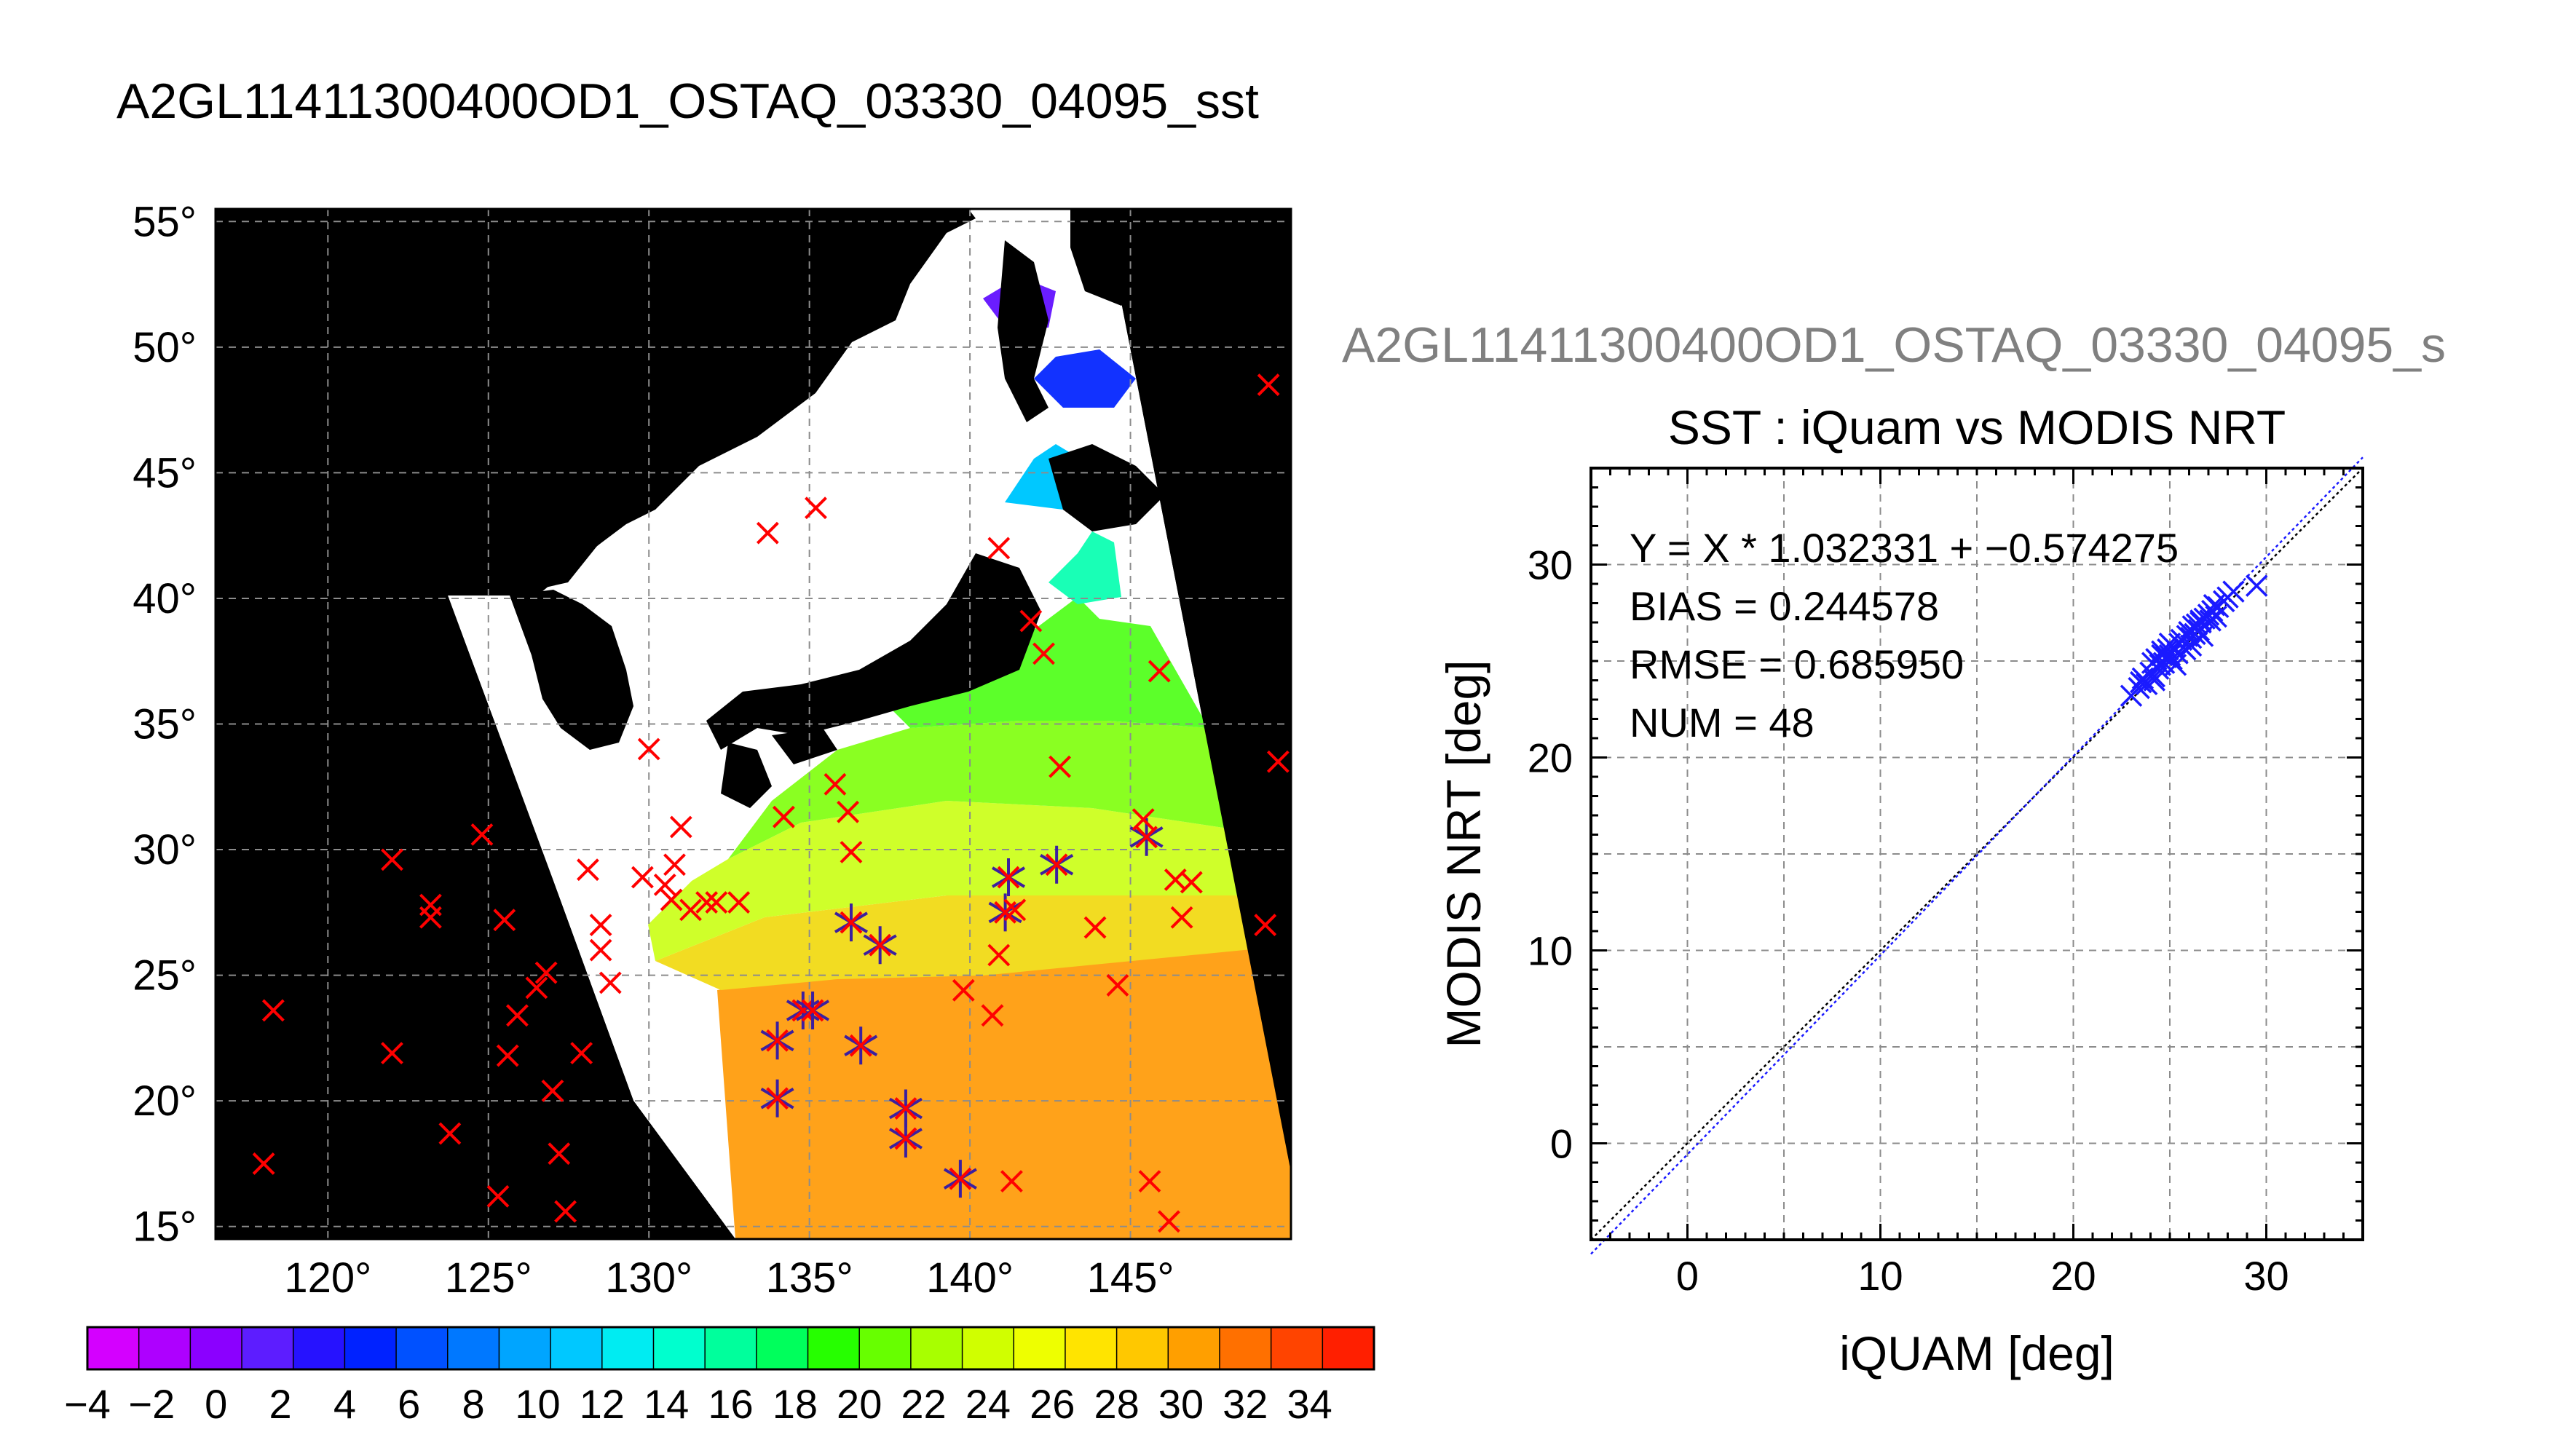  Describe the element at coordinates (729, 1278) in the screenshot. I see `map-longitude-labels: 120° 125° 130° 135° 140° 145°` at that location.